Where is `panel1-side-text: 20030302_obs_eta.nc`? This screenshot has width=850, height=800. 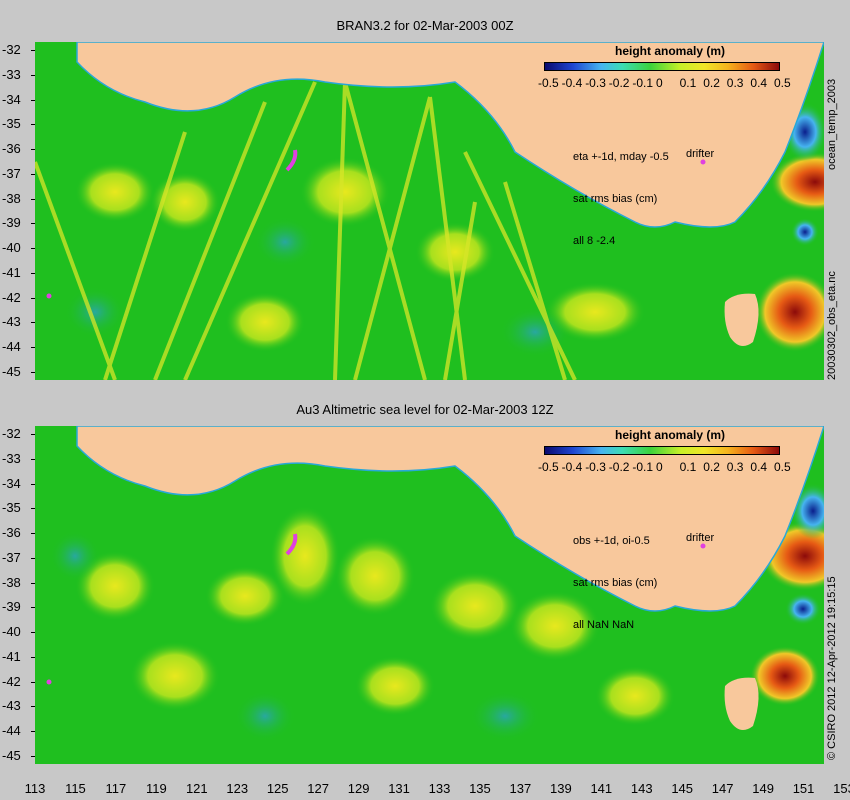
panel1-side-text: 20030302_obs_eta.nc is located at coordinates (832, 325).